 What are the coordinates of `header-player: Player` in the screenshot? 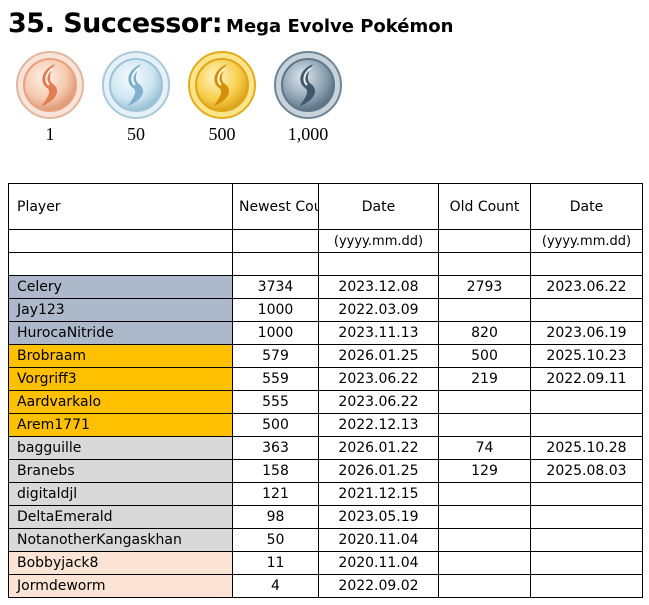 It's located at (120, 206).